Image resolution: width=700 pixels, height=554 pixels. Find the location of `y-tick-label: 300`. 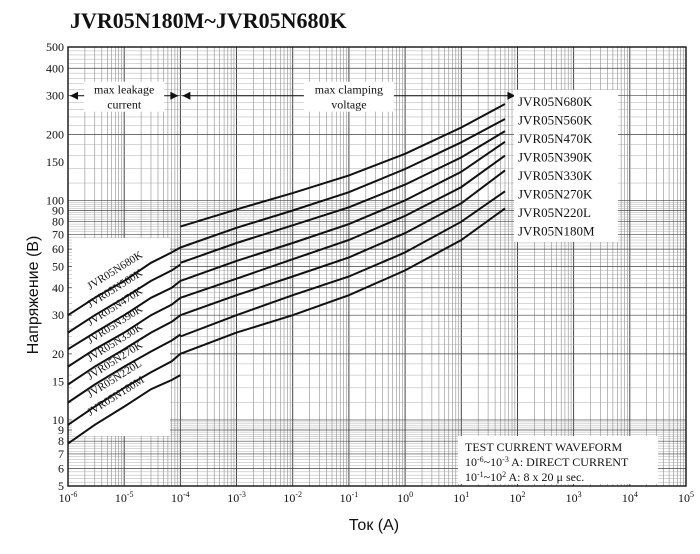

y-tick-label: 300 is located at coordinates (55, 96).